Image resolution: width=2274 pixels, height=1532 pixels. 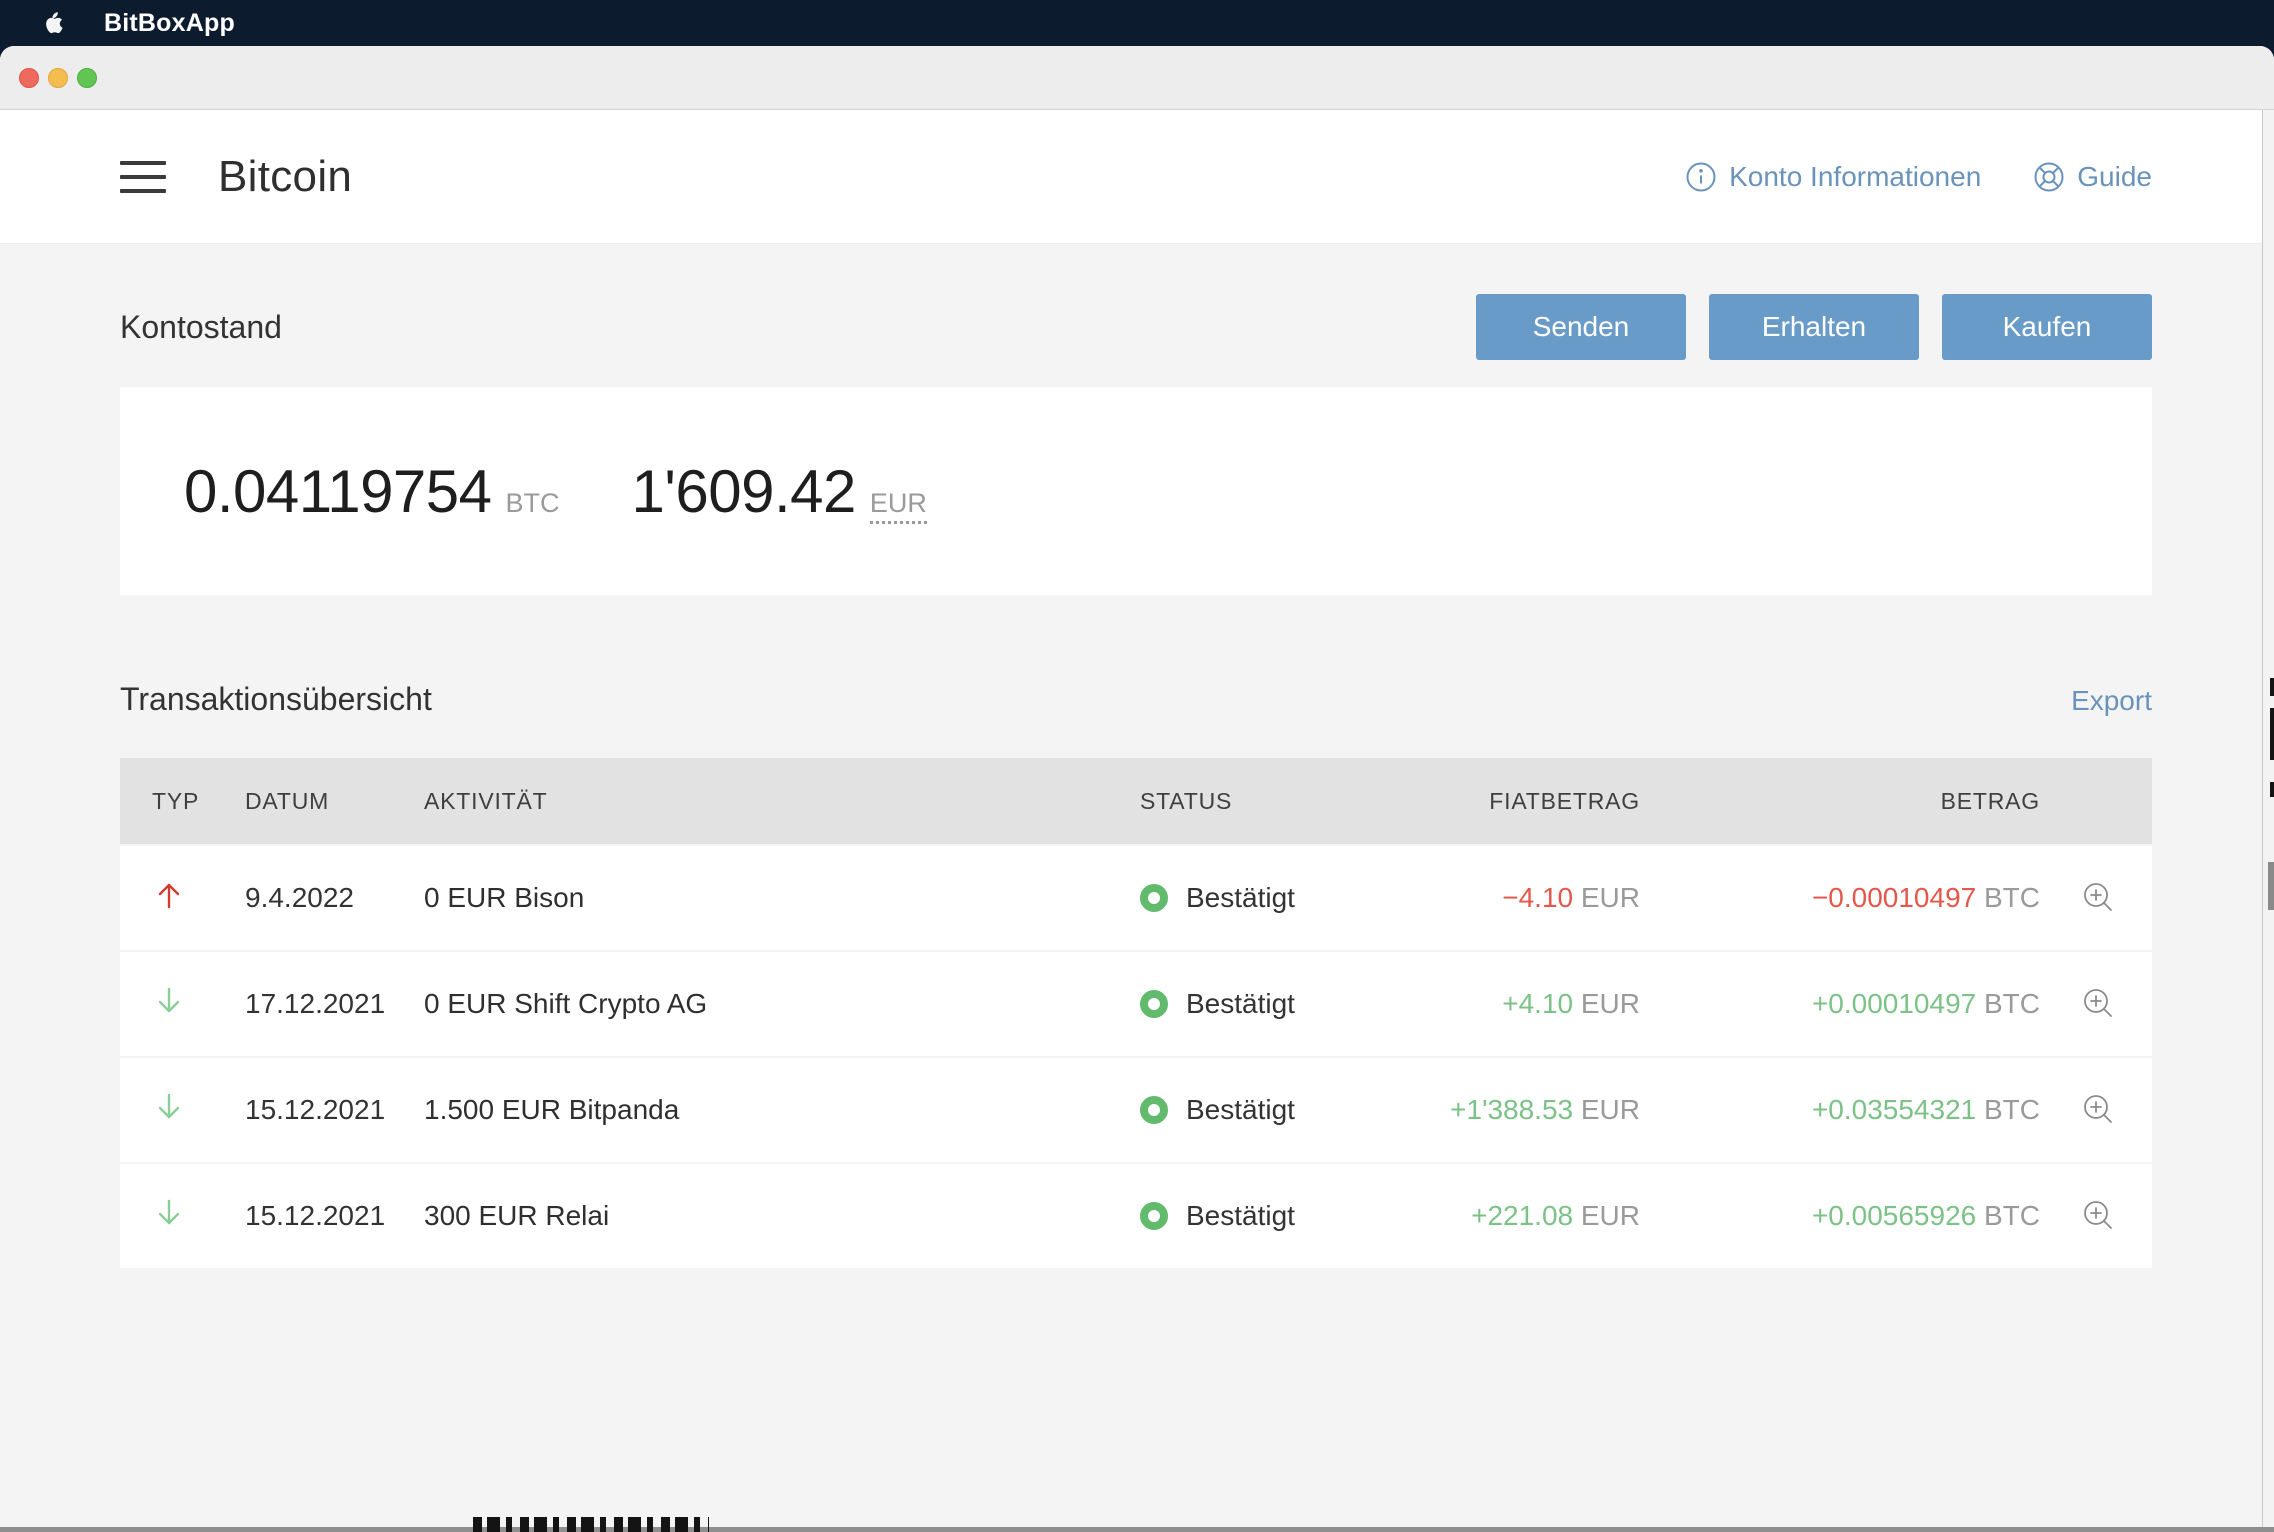 What do you see at coordinates (315, 1003) in the screenshot?
I see `tx-date: 17.12.2021` at bounding box center [315, 1003].